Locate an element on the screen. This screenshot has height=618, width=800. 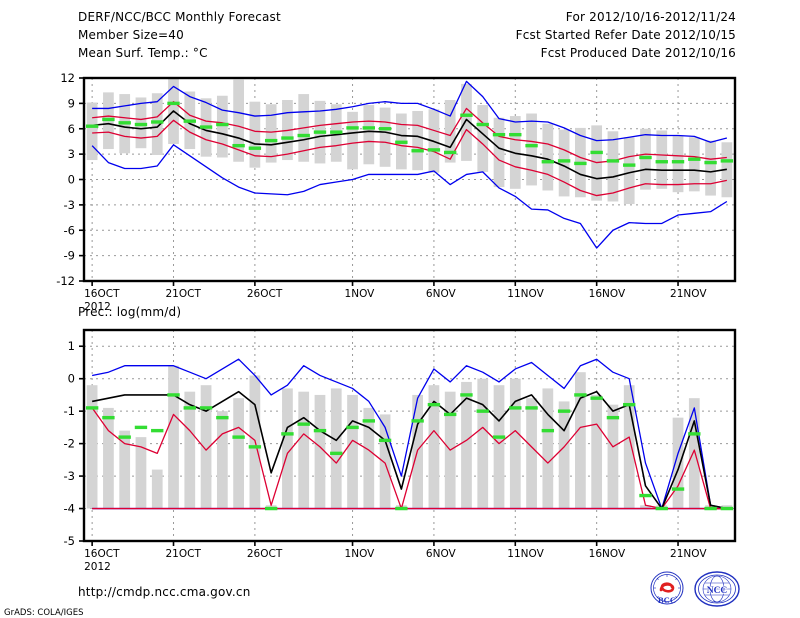
ncc-logo-text: NCC is located at coordinates (717, 591).